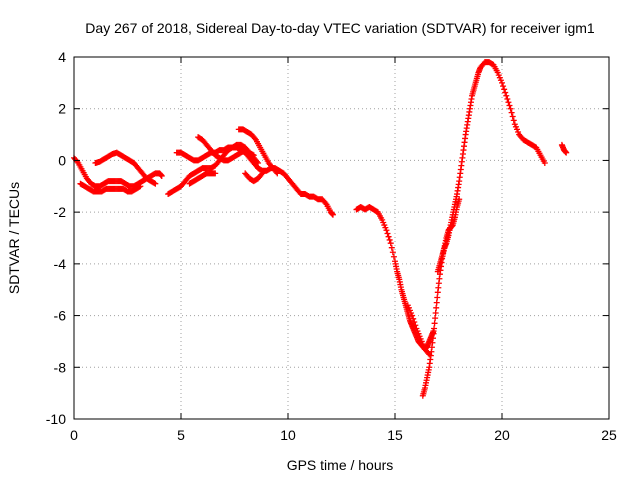  Describe the element at coordinates (395, 435) in the screenshot. I see `x-tick-label: 15` at that location.